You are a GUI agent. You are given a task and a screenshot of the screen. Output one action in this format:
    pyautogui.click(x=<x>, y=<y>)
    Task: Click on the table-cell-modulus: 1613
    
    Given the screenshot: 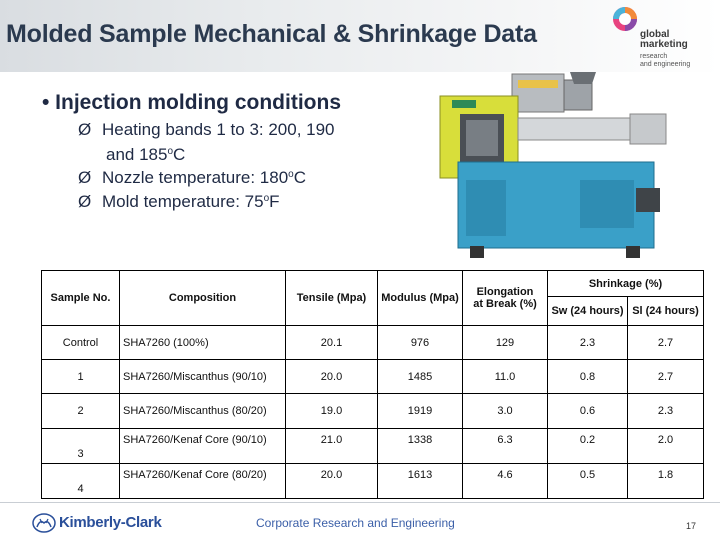 What is the action you would take?
    pyautogui.click(x=420, y=481)
    